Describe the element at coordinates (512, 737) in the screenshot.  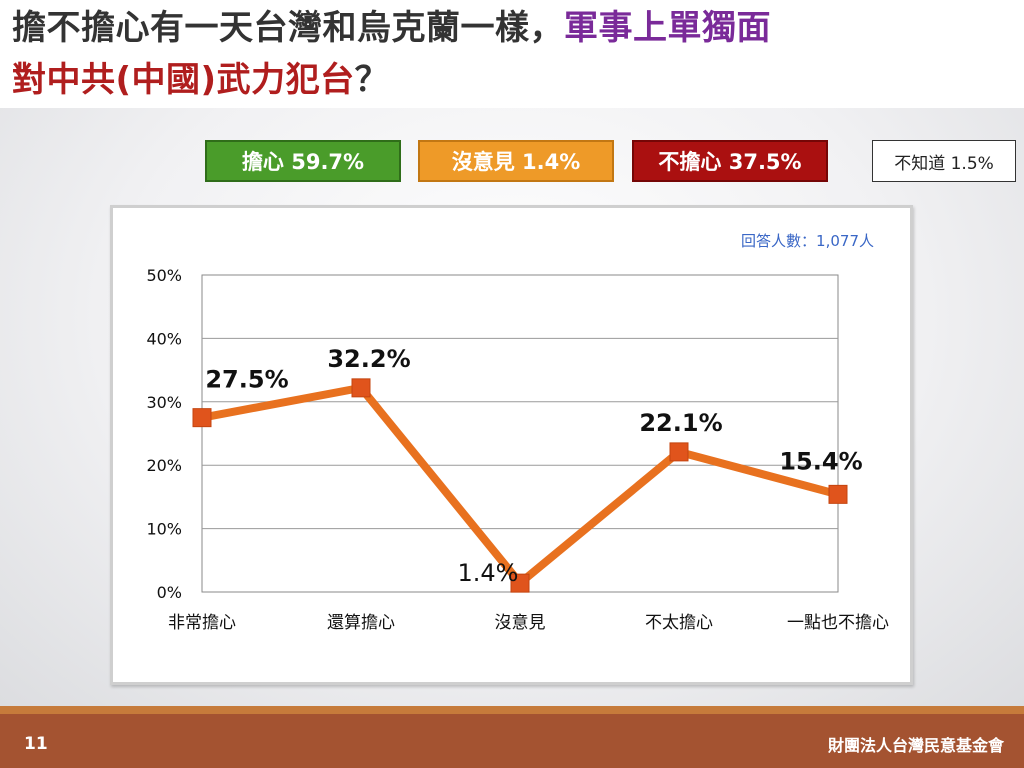
I see `footer-bar: 11 財團法人台灣民意基金會` at that location.